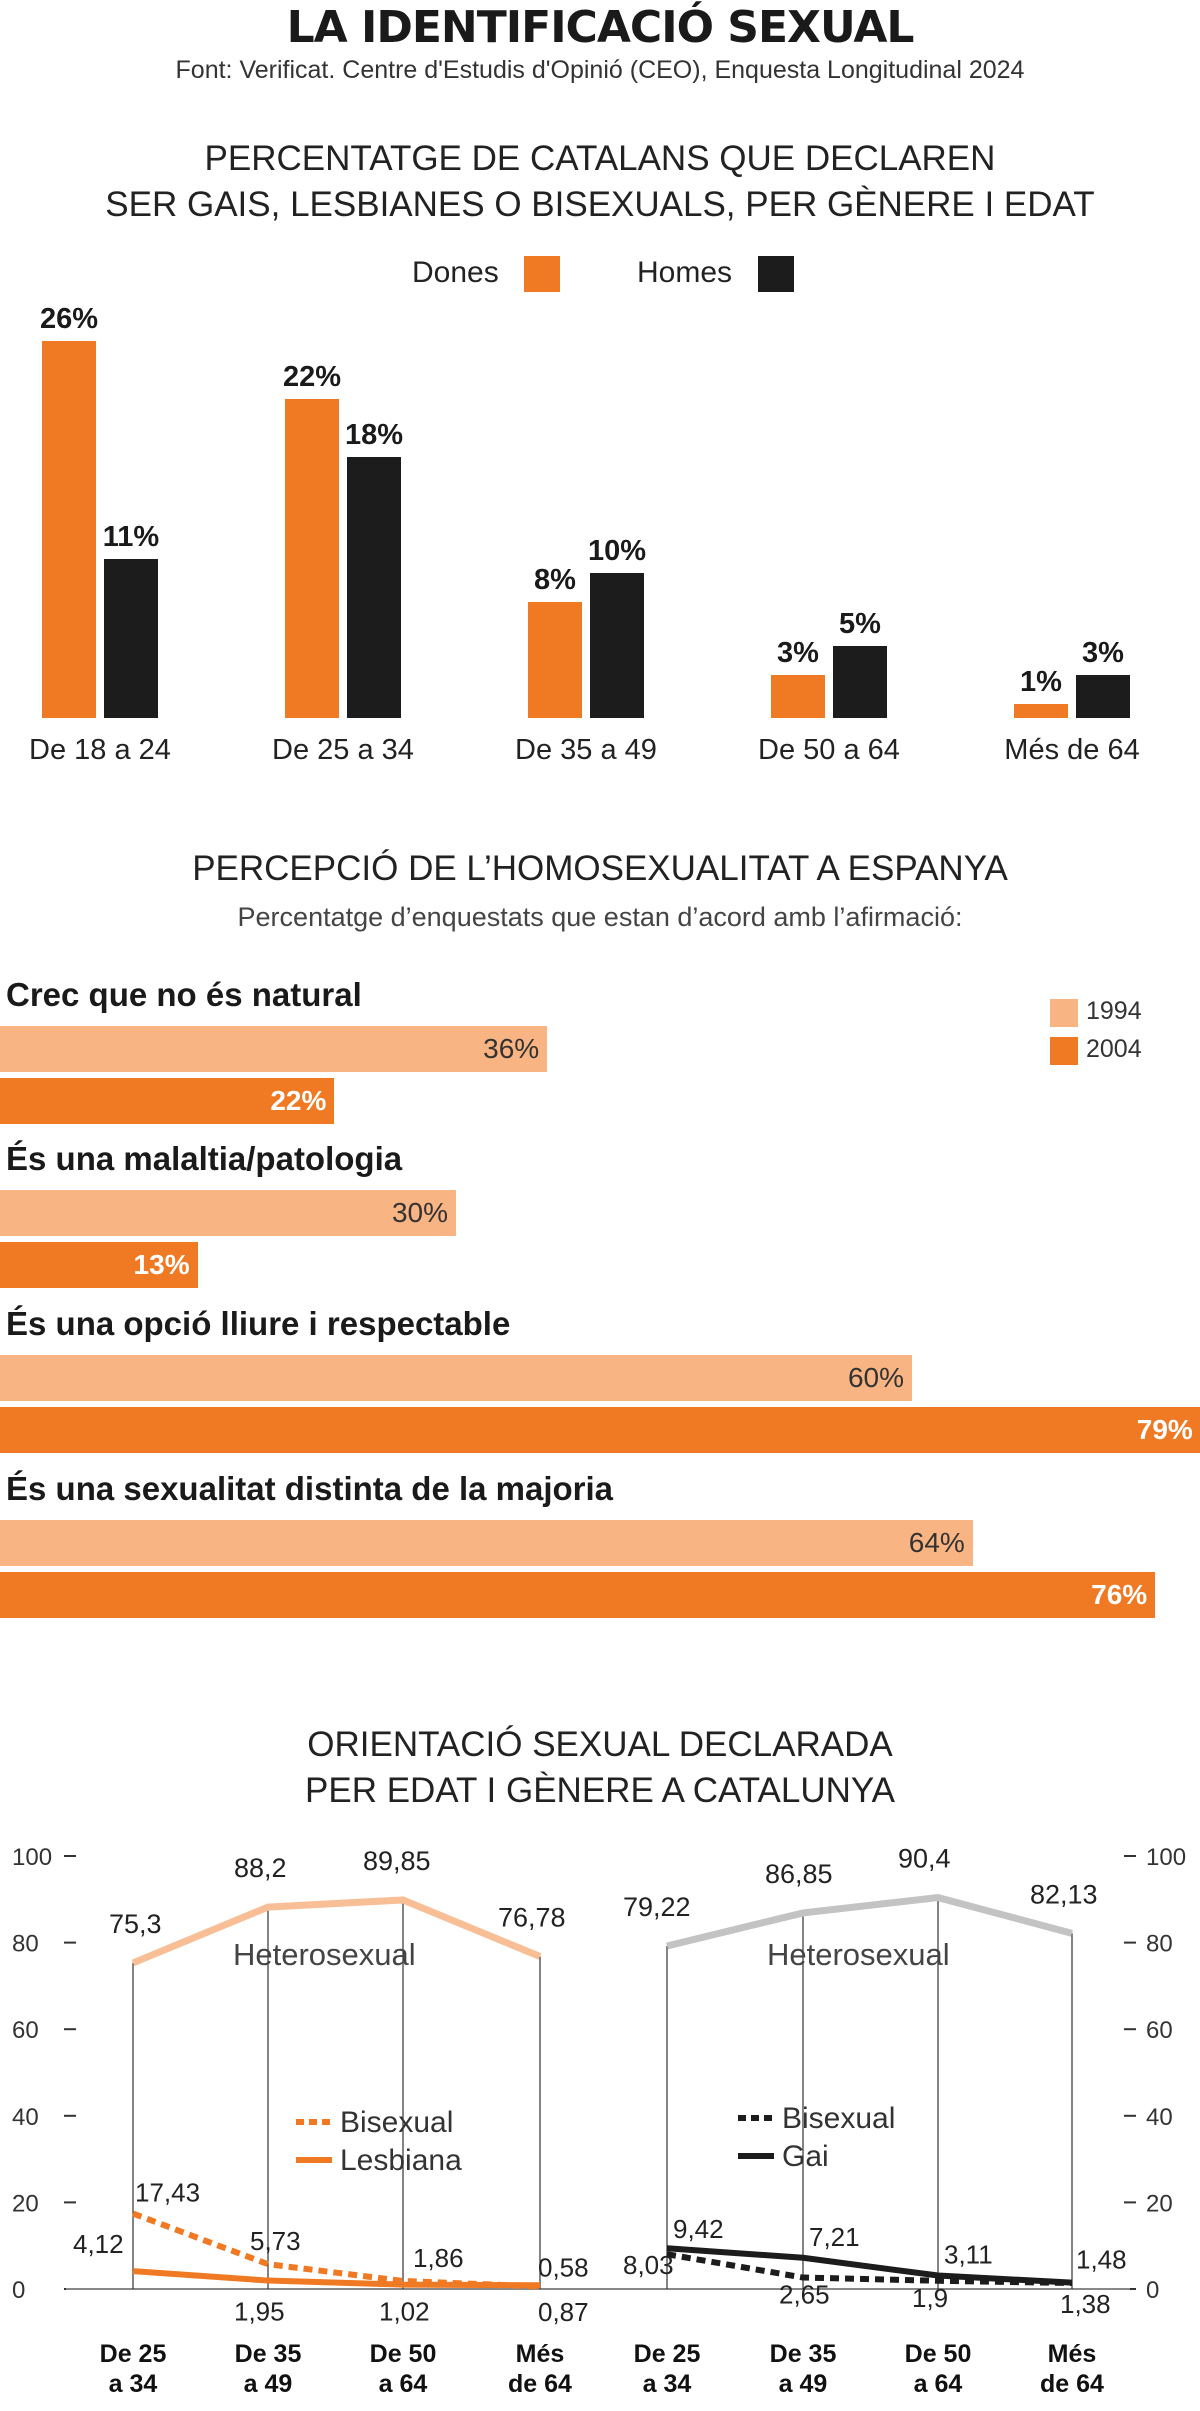 The height and width of the screenshot is (2411, 1200). I want to click on p0-legend-bisexual-label: Bisexual, so click(396, 2122).